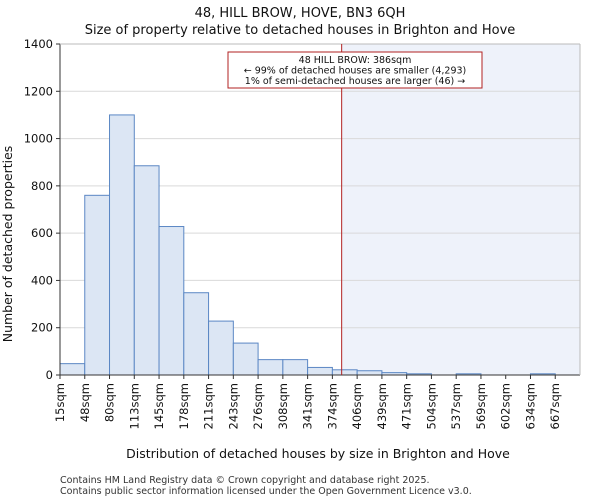 Image resolution: width=600 pixels, height=500 pixels. Describe the element at coordinates (283, 406) in the screenshot. I see `x-tick-label: 308sqm` at that location.